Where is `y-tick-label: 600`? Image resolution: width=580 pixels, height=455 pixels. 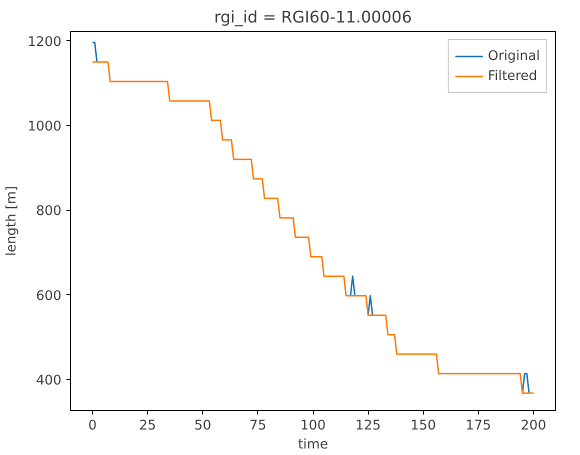
y-tick-label: 600 is located at coordinates (49, 296).